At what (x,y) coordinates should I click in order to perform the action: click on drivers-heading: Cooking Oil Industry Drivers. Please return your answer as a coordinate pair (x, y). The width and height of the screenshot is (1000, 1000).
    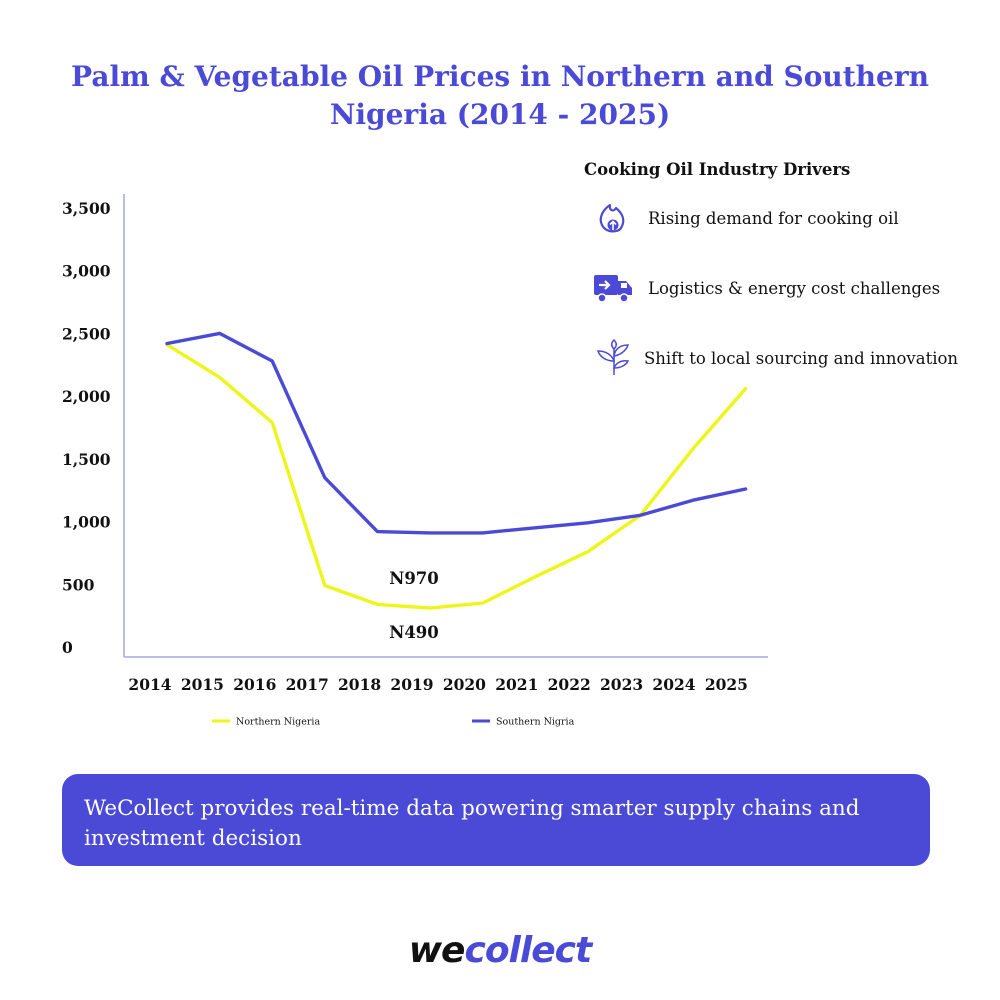
    Looking at the image, I should click on (717, 169).